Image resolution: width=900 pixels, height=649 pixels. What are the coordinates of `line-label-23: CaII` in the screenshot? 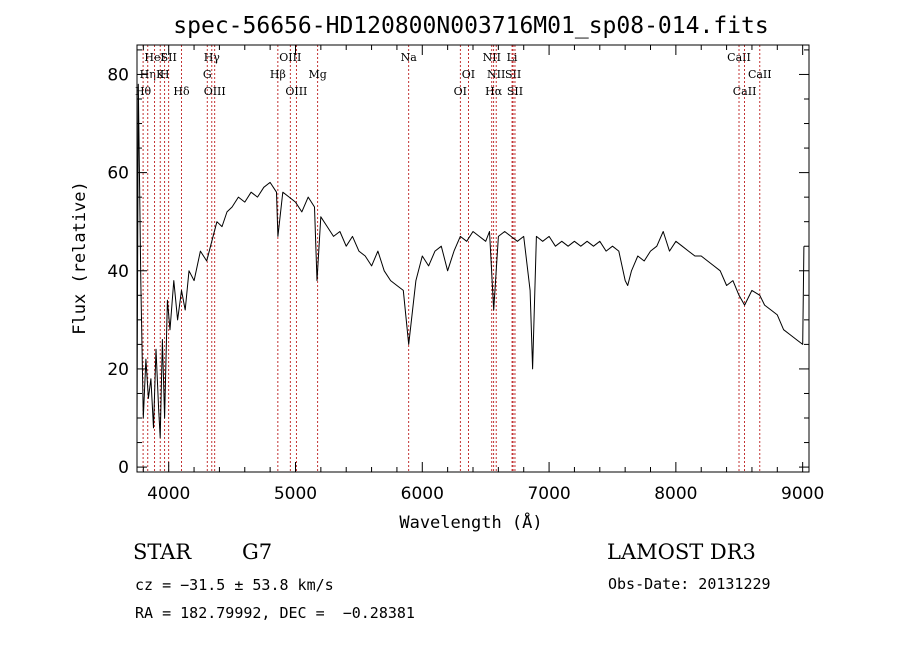 It's located at (739, 57).